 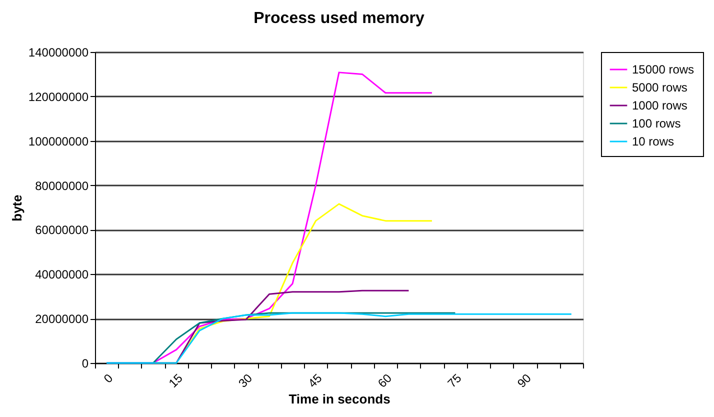 What do you see at coordinates (16, 208) in the screenshot?
I see `y-axis-title: byte` at bounding box center [16, 208].